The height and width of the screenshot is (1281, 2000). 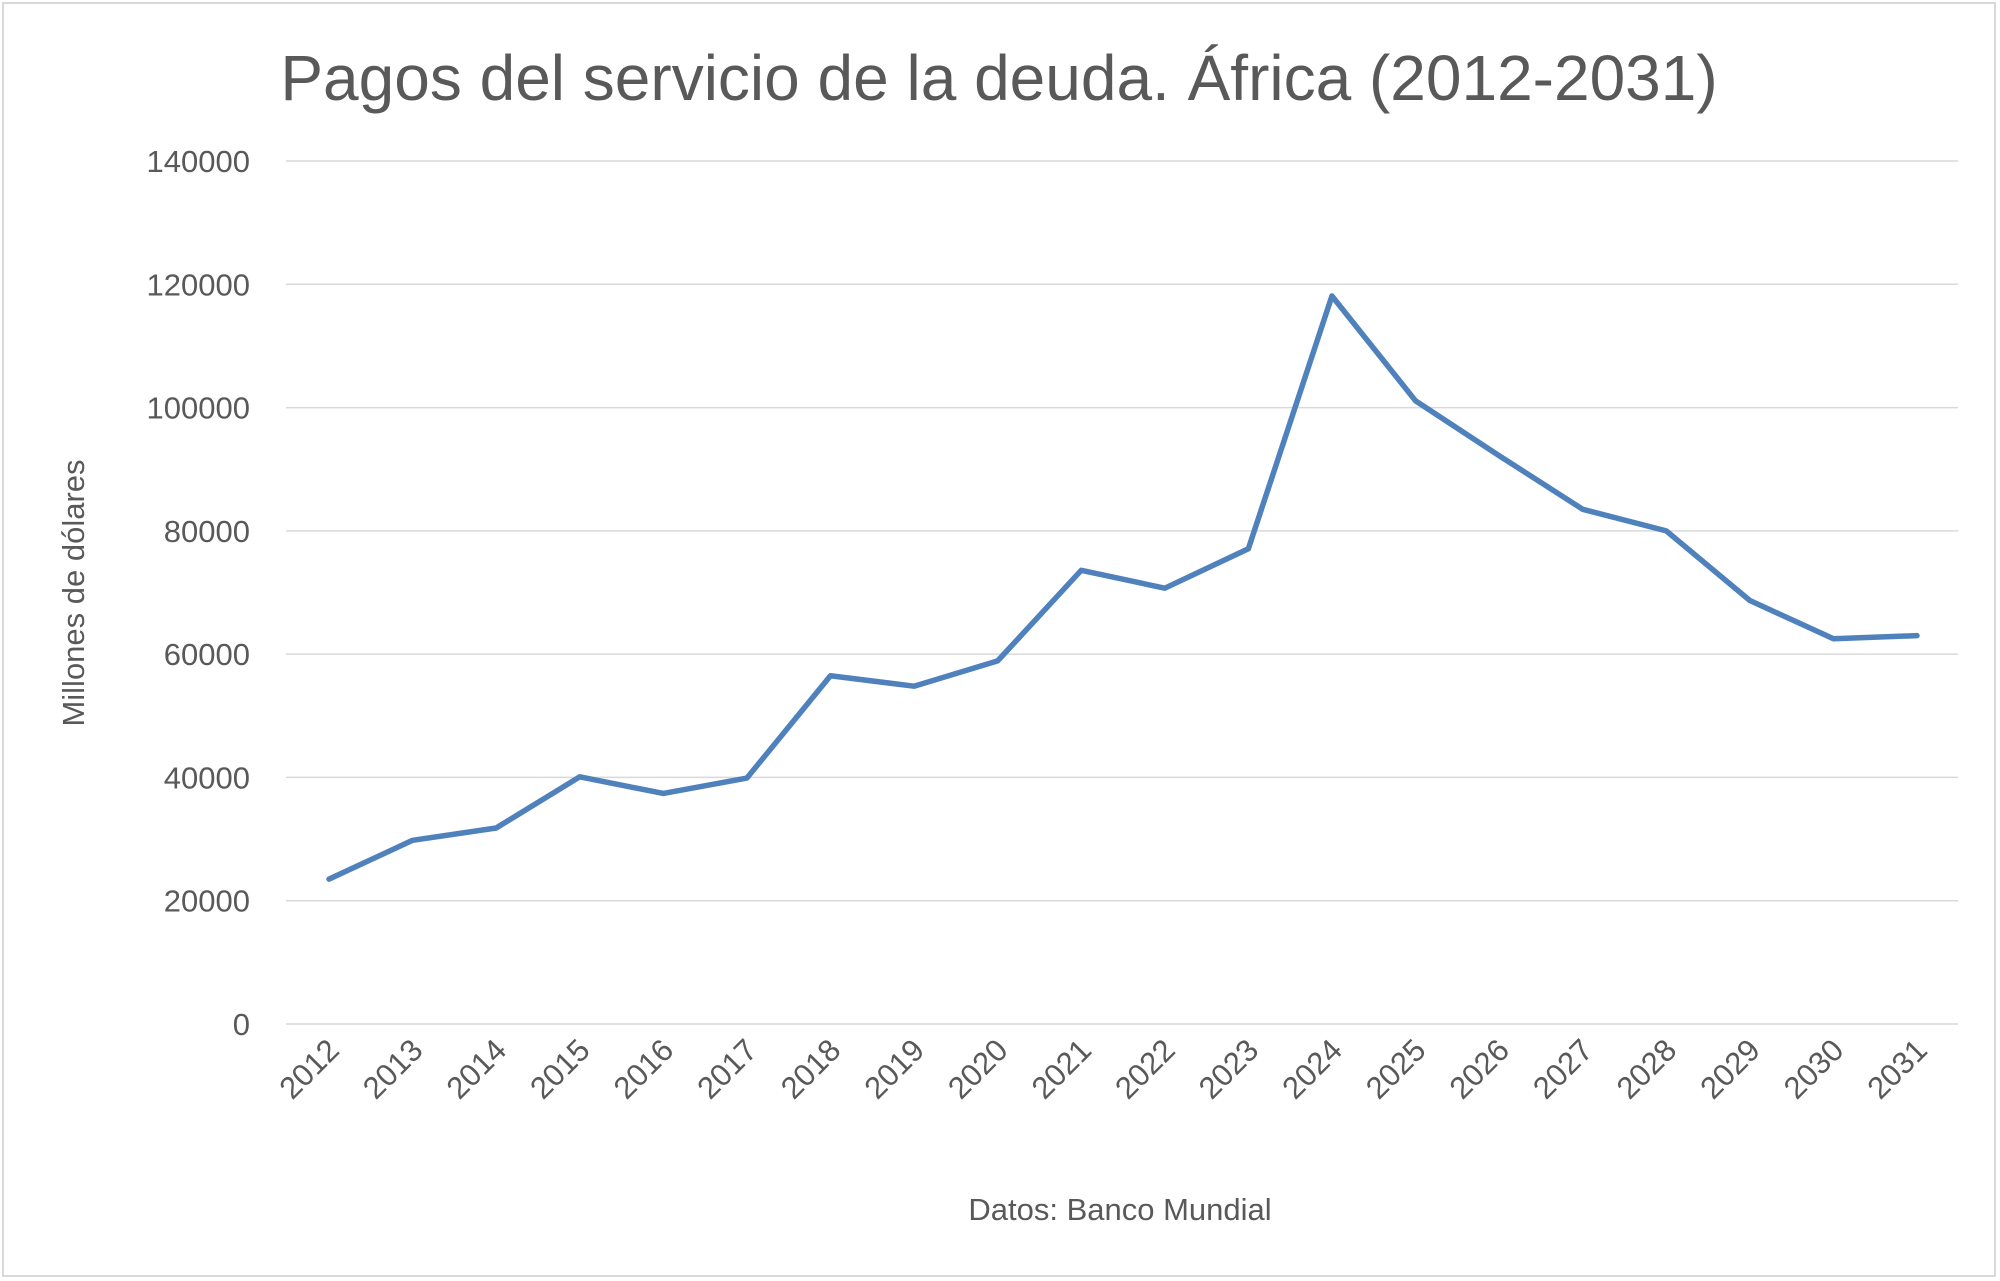 I want to click on x-tick-label: 2029, so click(x=1730, y=1069).